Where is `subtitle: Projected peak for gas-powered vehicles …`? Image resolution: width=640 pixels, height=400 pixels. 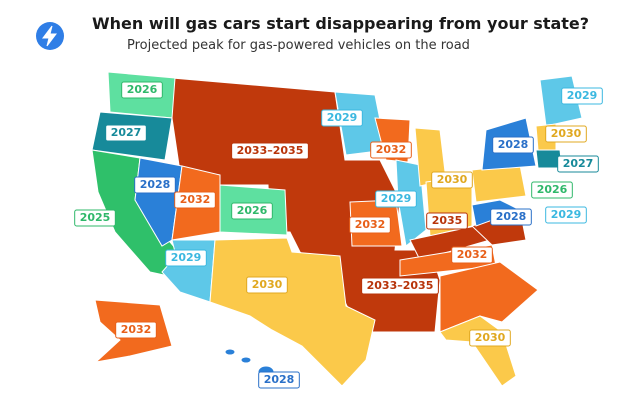
subtitle: Projected peak for gas-powered vehicles … is located at coordinates (298, 45).